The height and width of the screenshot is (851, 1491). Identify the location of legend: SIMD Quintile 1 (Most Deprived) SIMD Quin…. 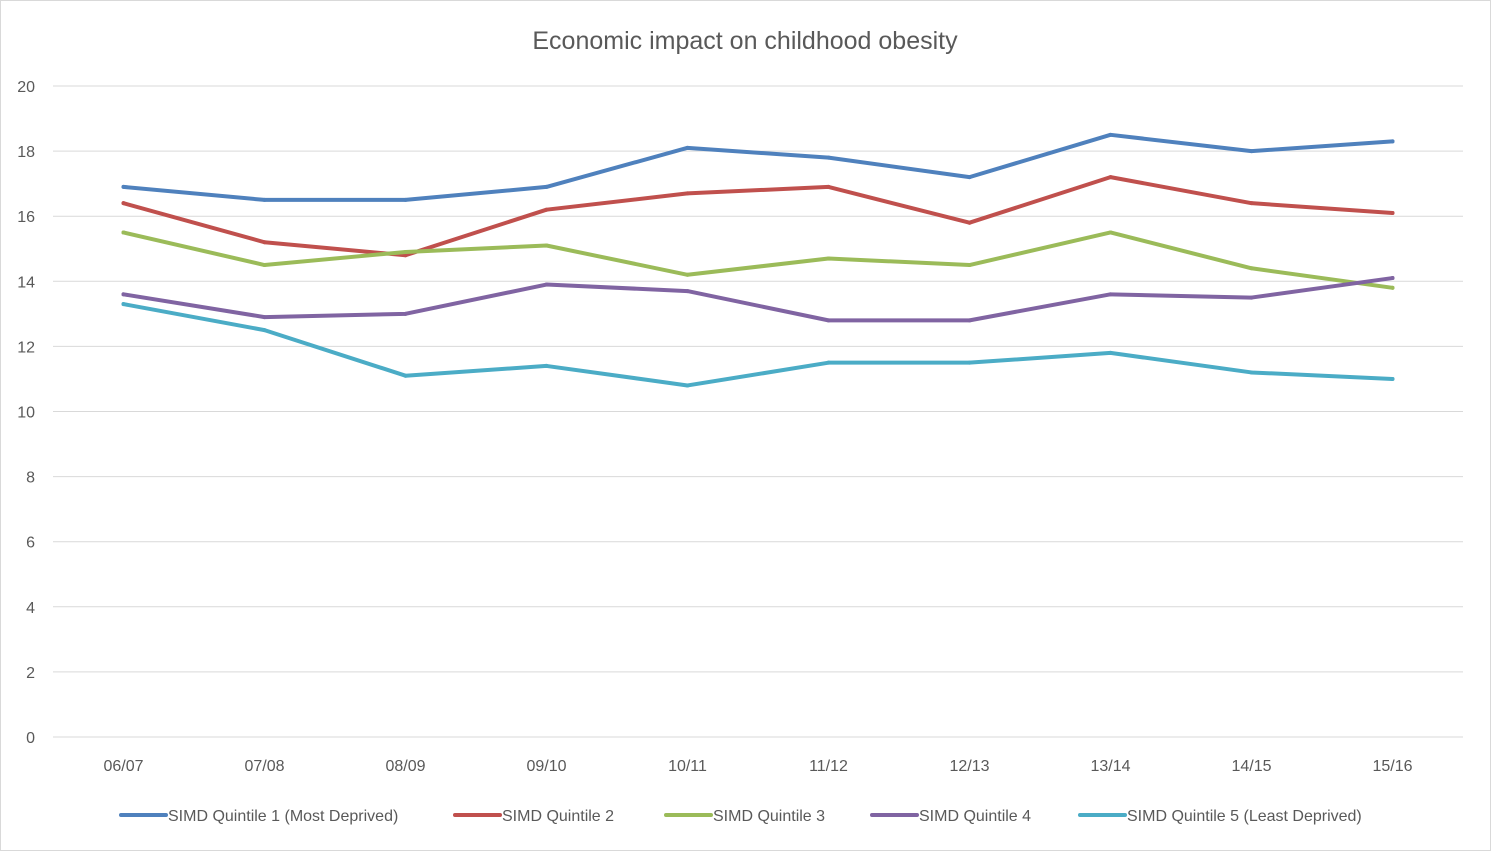
(740, 816).